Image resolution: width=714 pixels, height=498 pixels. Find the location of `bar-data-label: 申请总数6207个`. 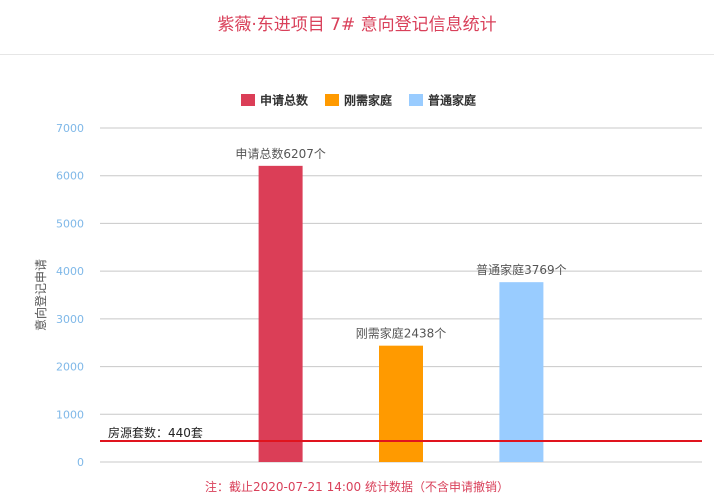

bar-data-label: 申请总数6207个 is located at coordinates (280, 153).